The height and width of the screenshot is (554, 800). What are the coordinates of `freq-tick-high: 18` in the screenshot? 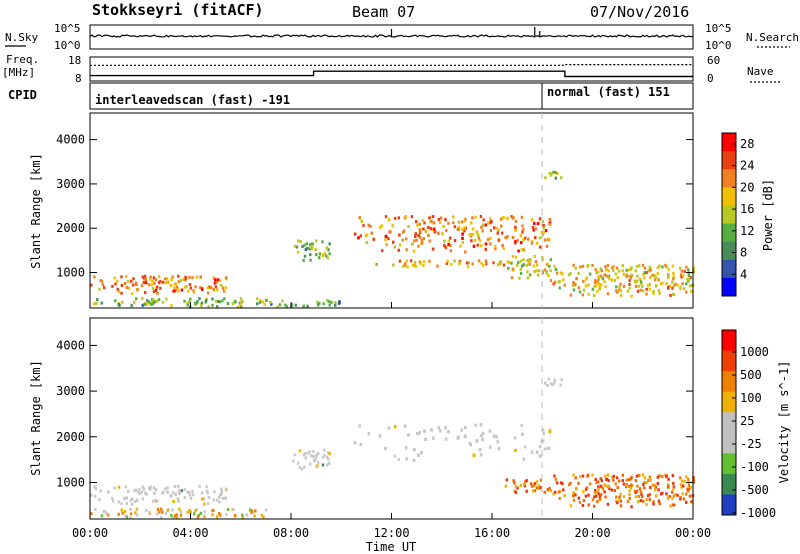 It's located at (74, 60).